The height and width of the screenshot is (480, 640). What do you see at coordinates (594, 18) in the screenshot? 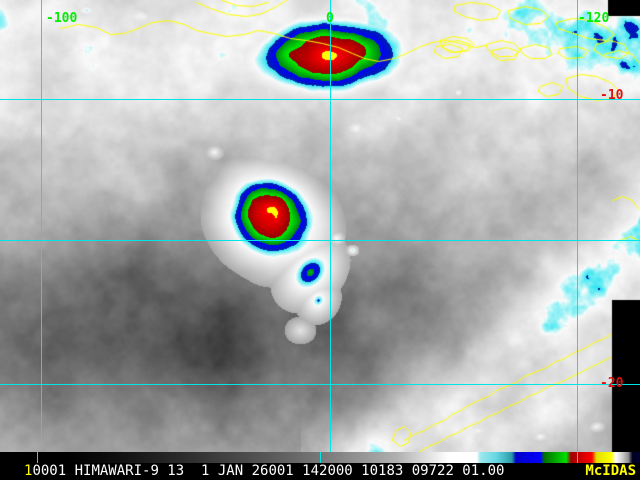
I see `longitude-label-2: -120` at bounding box center [594, 18].